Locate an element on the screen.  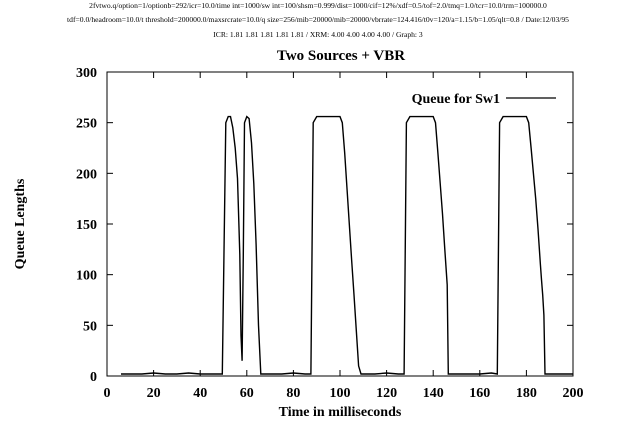
x-axis-label: Time in milliseconds is located at coordinates (340, 412).